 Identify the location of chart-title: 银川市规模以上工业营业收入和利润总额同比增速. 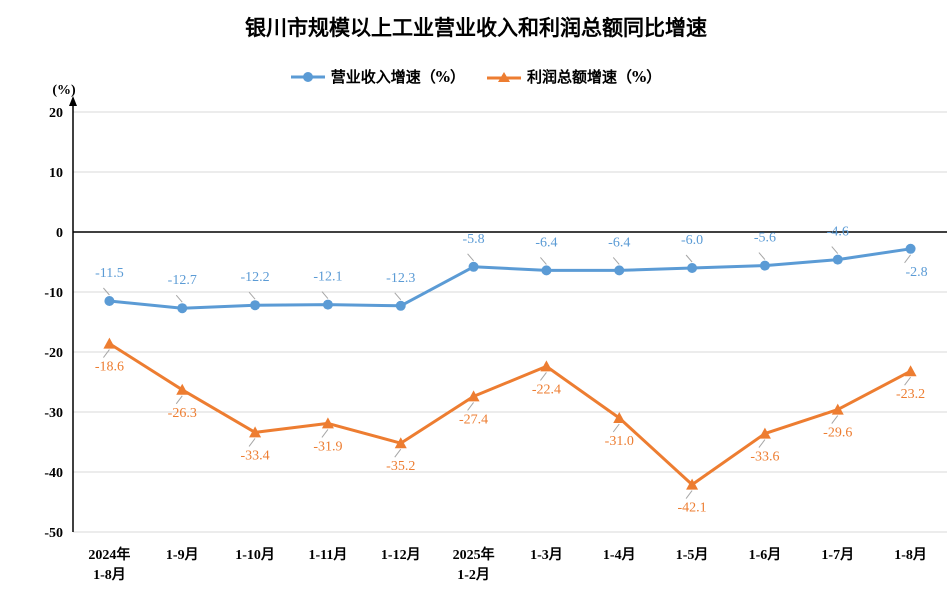
(476, 27).